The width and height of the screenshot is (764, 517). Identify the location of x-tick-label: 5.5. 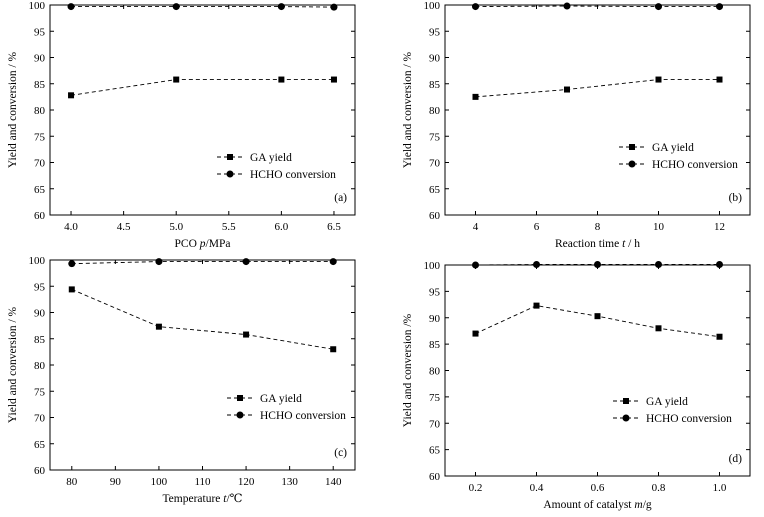
(229, 227).